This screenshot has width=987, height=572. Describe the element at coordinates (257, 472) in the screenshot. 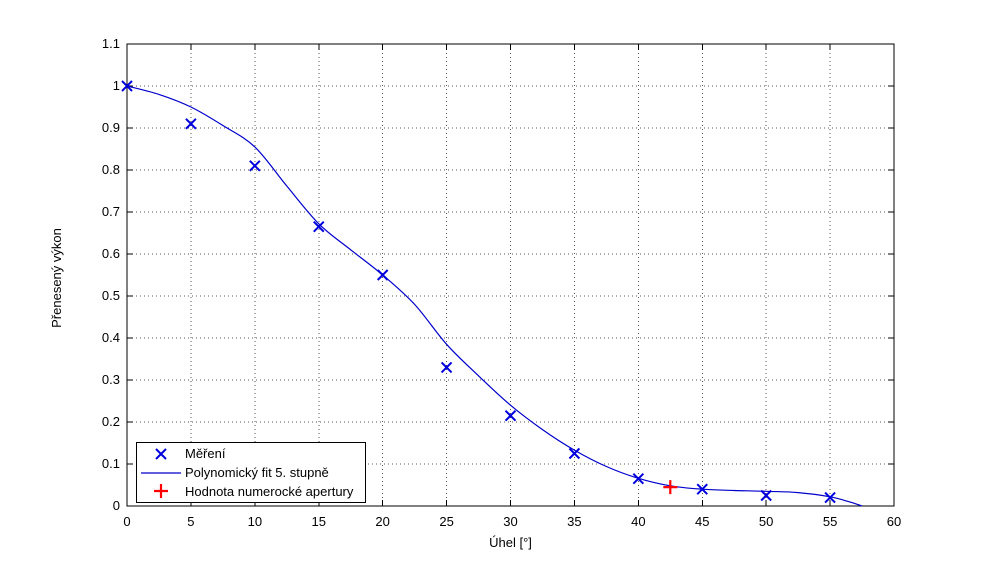

I see `legend-label-fit: Polynomický fit 5. stupně` at that location.